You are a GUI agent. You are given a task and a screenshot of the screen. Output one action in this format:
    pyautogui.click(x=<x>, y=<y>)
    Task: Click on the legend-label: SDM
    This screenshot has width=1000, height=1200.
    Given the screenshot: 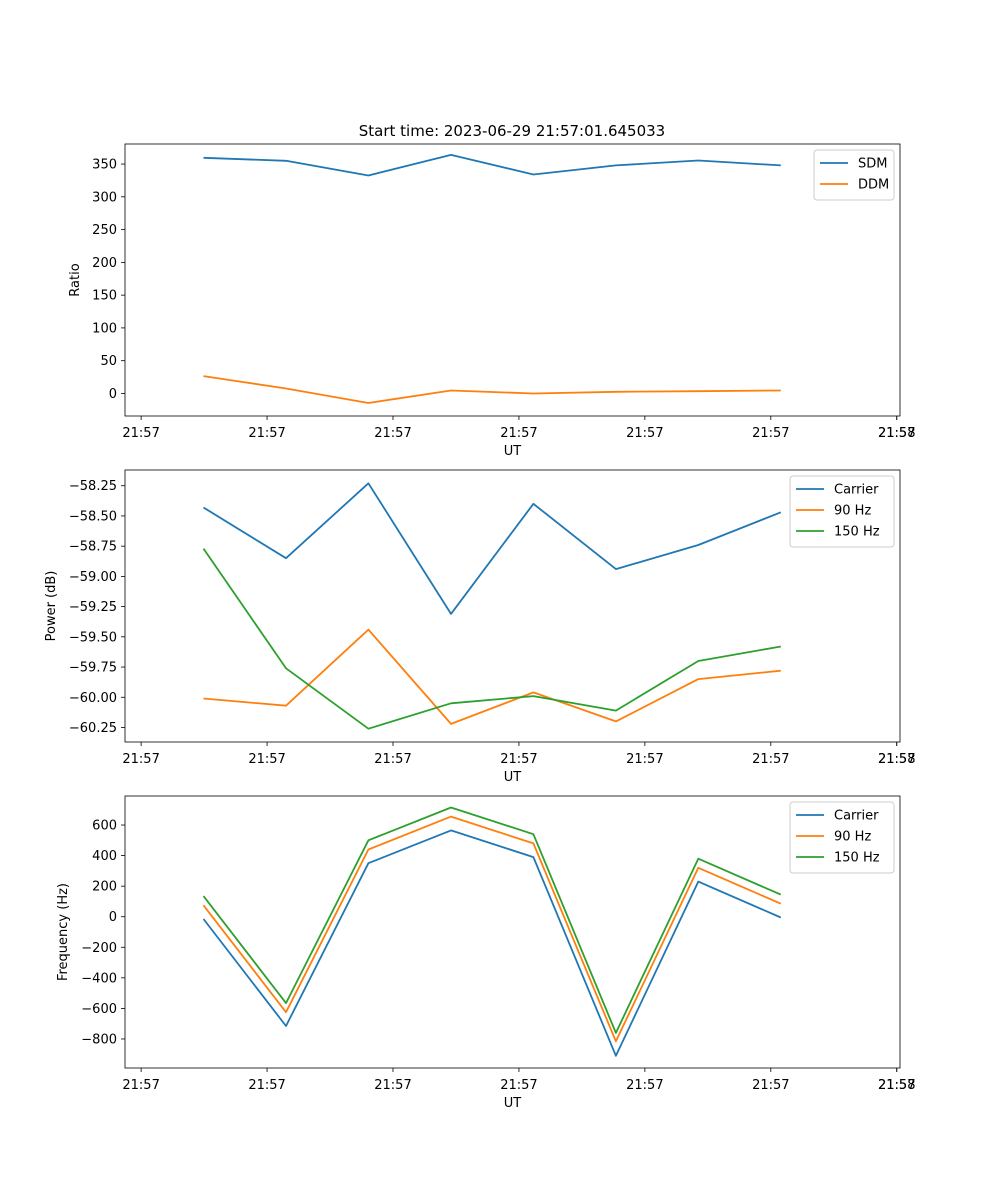 What is the action you would take?
    pyautogui.click(x=872, y=164)
    